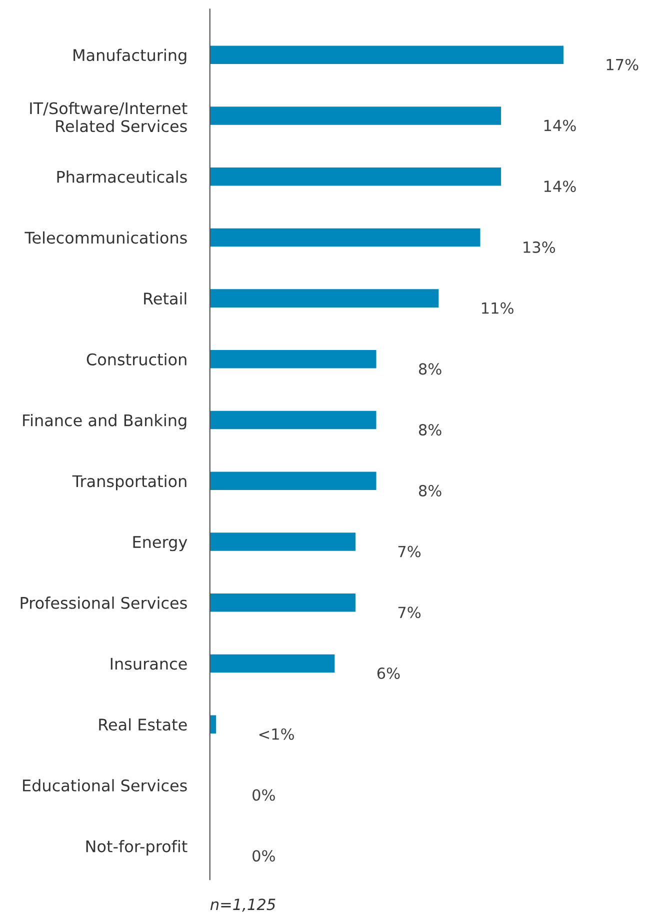 This screenshot has height=921, width=660. I want to click on text: n=1,125, so click(243, 905).